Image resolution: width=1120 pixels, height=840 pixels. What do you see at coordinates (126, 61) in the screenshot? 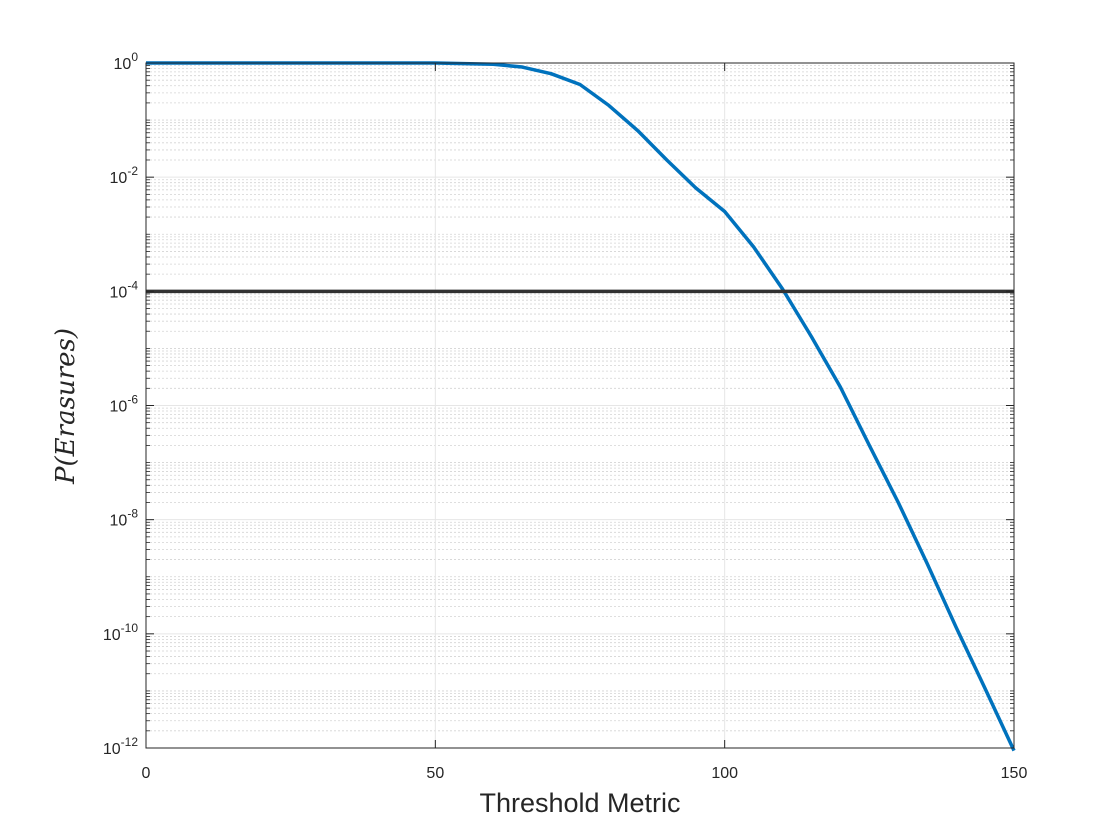
I see `y-tick-label: 10⁰` at bounding box center [126, 61].